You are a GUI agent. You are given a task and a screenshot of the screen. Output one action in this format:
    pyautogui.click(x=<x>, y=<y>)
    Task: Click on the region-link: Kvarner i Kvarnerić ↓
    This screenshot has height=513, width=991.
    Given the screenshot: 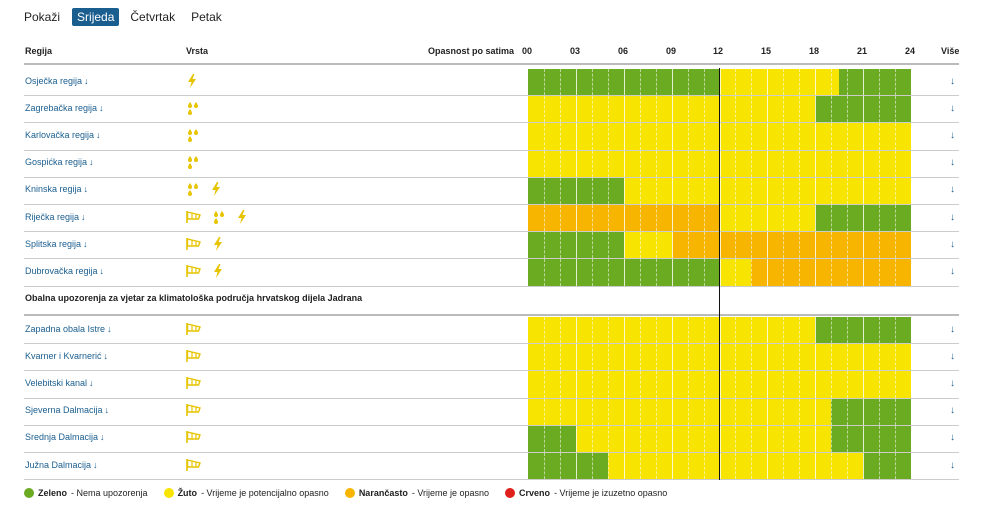 What is the action you would take?
    pyautogui.click(x=66, y=356)
    